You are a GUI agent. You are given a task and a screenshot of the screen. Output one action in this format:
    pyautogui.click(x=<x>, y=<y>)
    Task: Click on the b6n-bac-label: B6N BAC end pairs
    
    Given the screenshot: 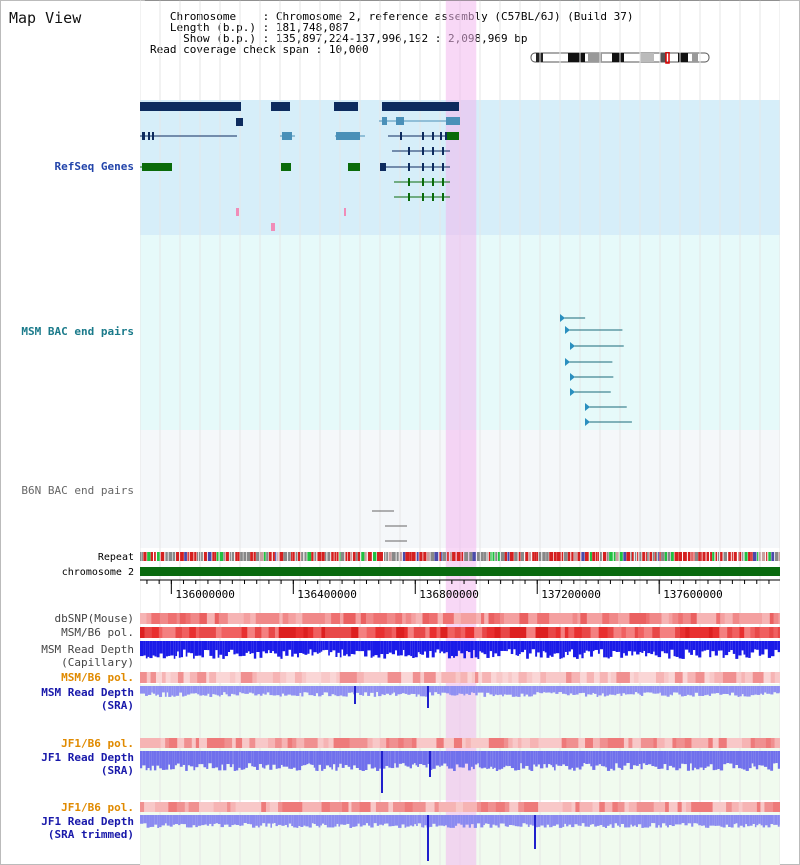 What is the action you would take?
    pyautogui.click(x=77, y=490)
    